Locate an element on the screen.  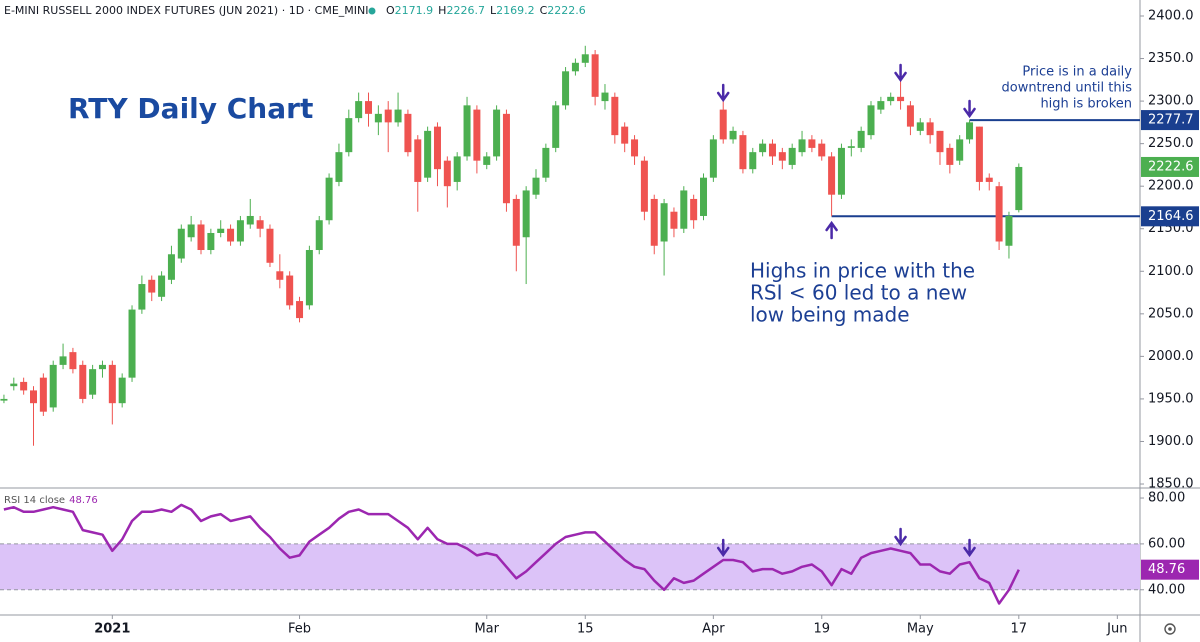
x-tick-label: Jun is located at coordinates (1116, 629).